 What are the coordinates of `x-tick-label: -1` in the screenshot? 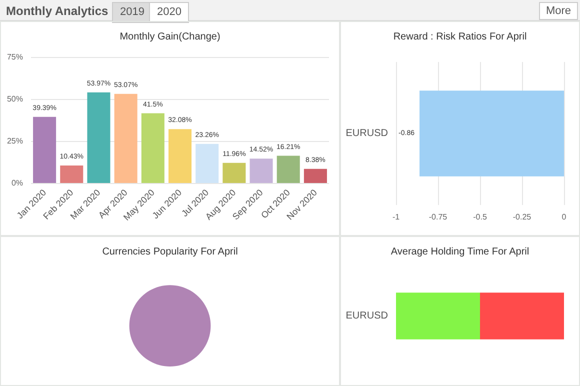 It's located at (396, 217).